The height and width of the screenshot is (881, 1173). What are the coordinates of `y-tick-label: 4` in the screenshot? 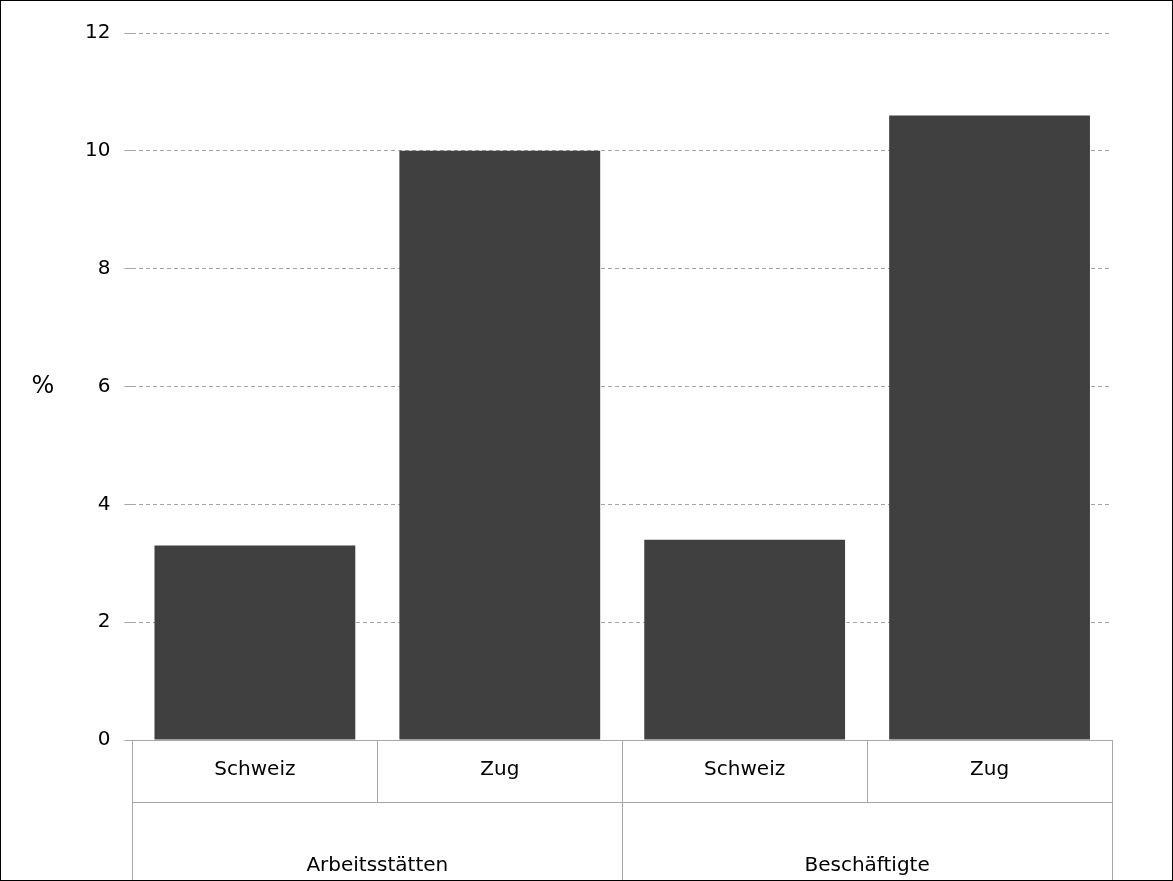 It's located at (104, 502).